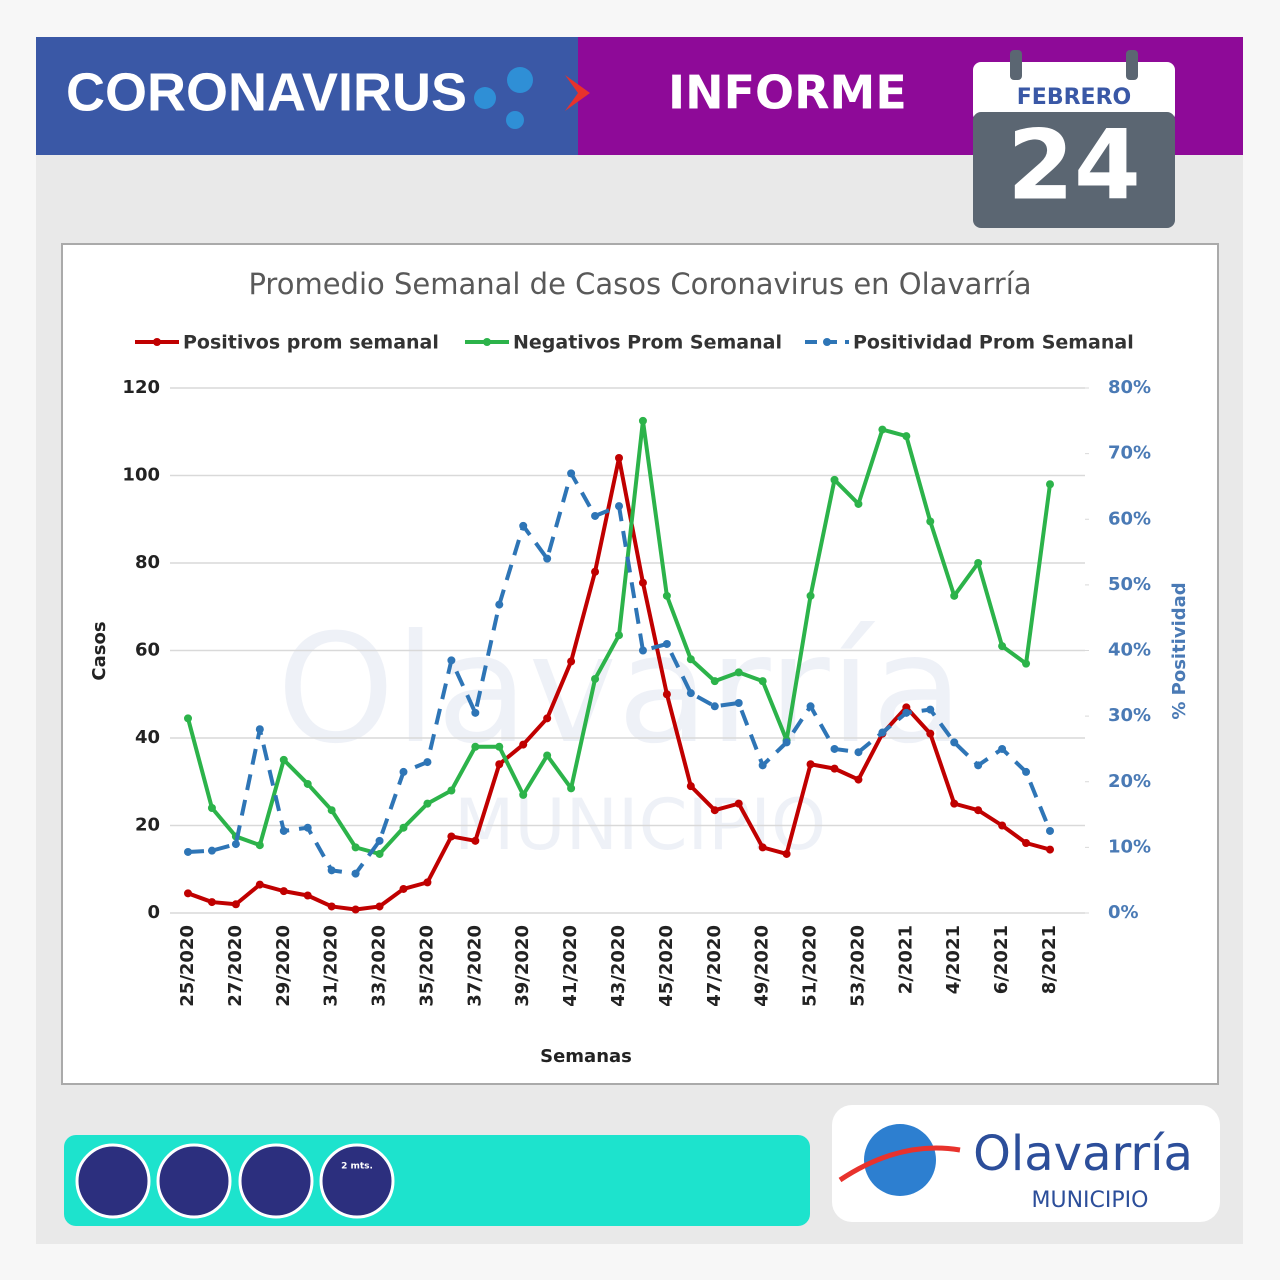  What do you see at coordinates (714, 966) in the screenshot?
I see `x-tick-label: 47/2020` at bounding box center [714, 966].